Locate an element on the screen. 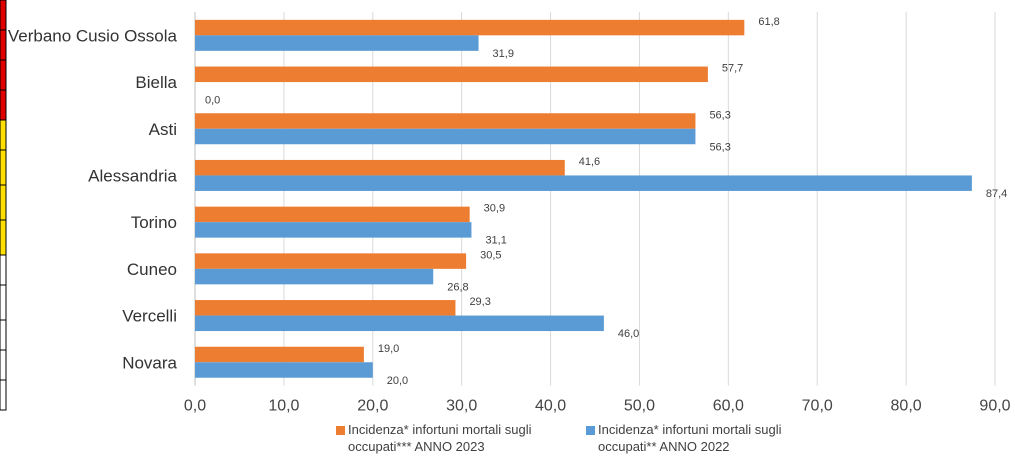 This screenshot has height=458, width=1015. x-tick-label: 30,0 is located at coordinates (461, 406).